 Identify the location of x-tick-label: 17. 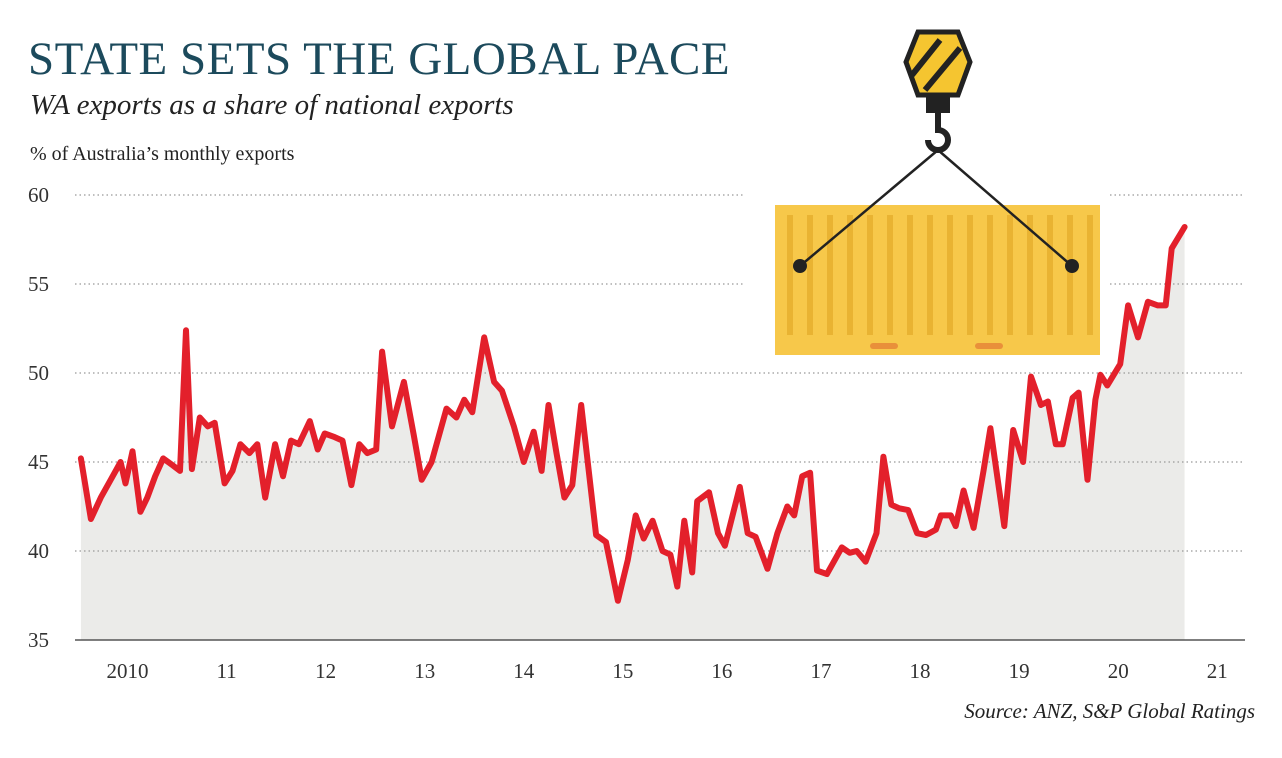
(820, 671).